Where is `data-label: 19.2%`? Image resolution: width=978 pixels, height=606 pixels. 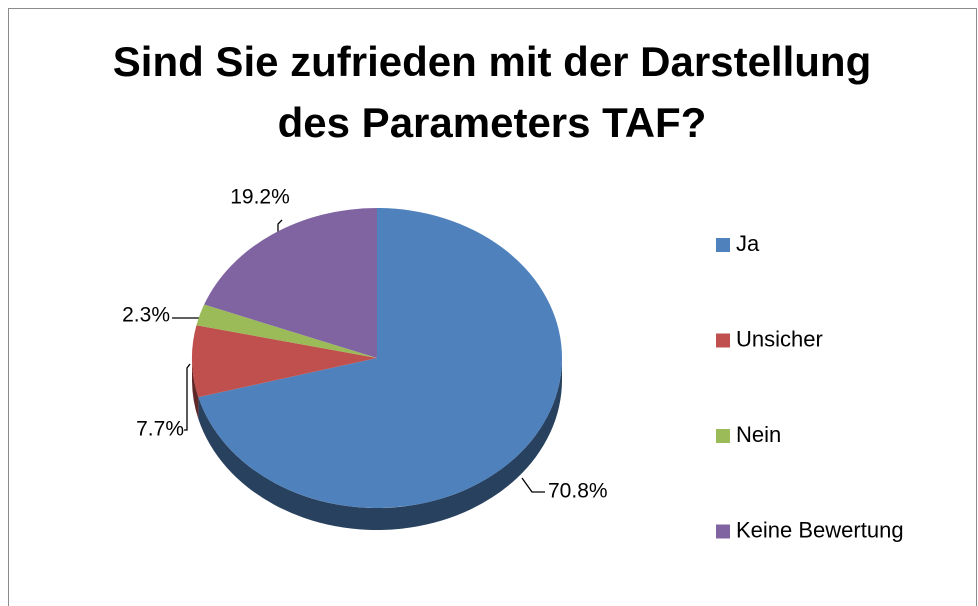
data-label: 19.2% is located at coordinates (260, 197).